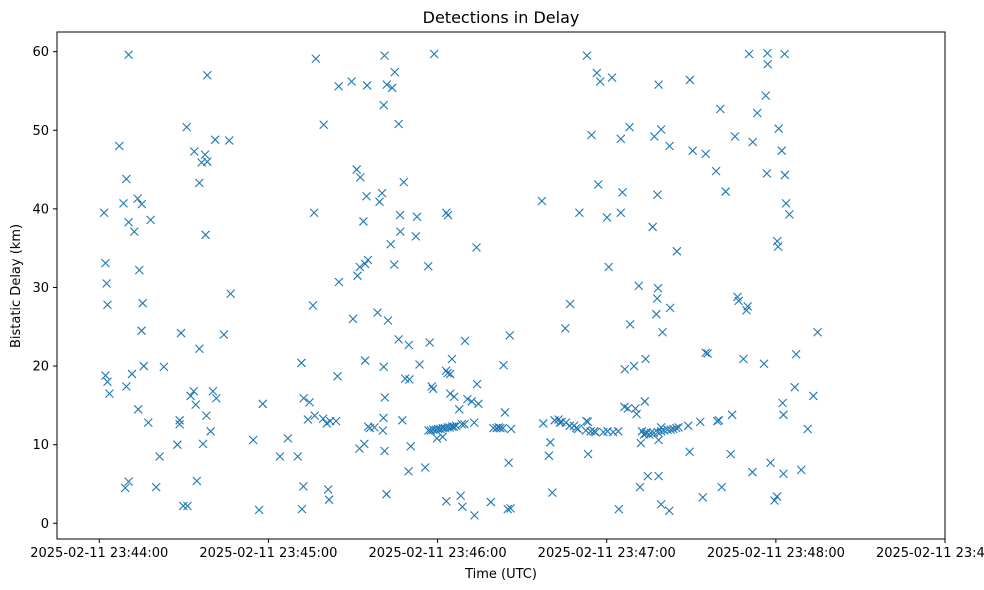  Describe the element at coordinates (40, 367) in the screenshot. I see `y-tick-label: 20` at that location.